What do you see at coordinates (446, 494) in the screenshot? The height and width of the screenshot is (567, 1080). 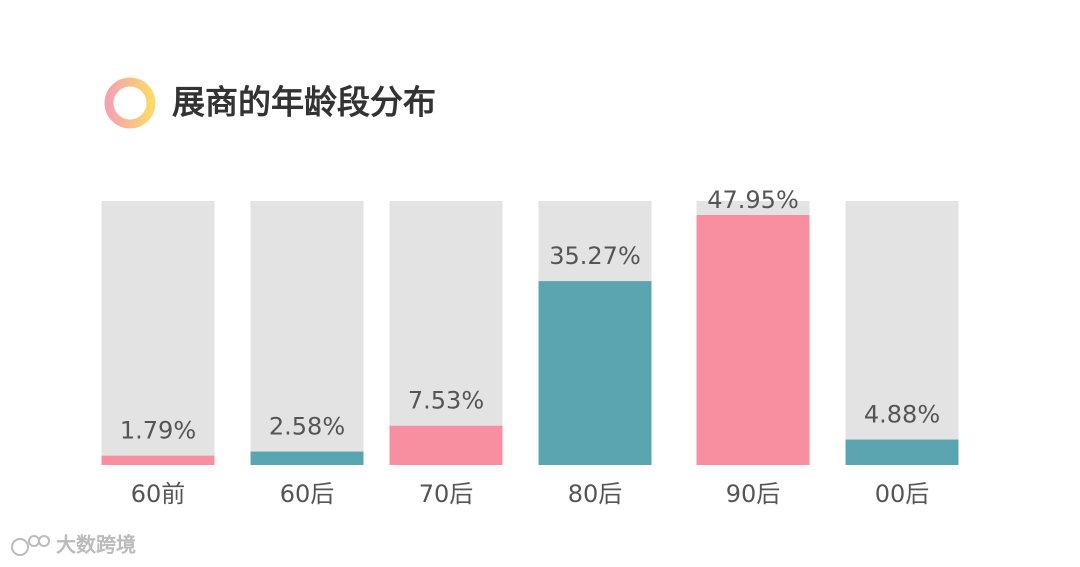 I see `x-tick-label: 70后` at bounding box center [446, 494].